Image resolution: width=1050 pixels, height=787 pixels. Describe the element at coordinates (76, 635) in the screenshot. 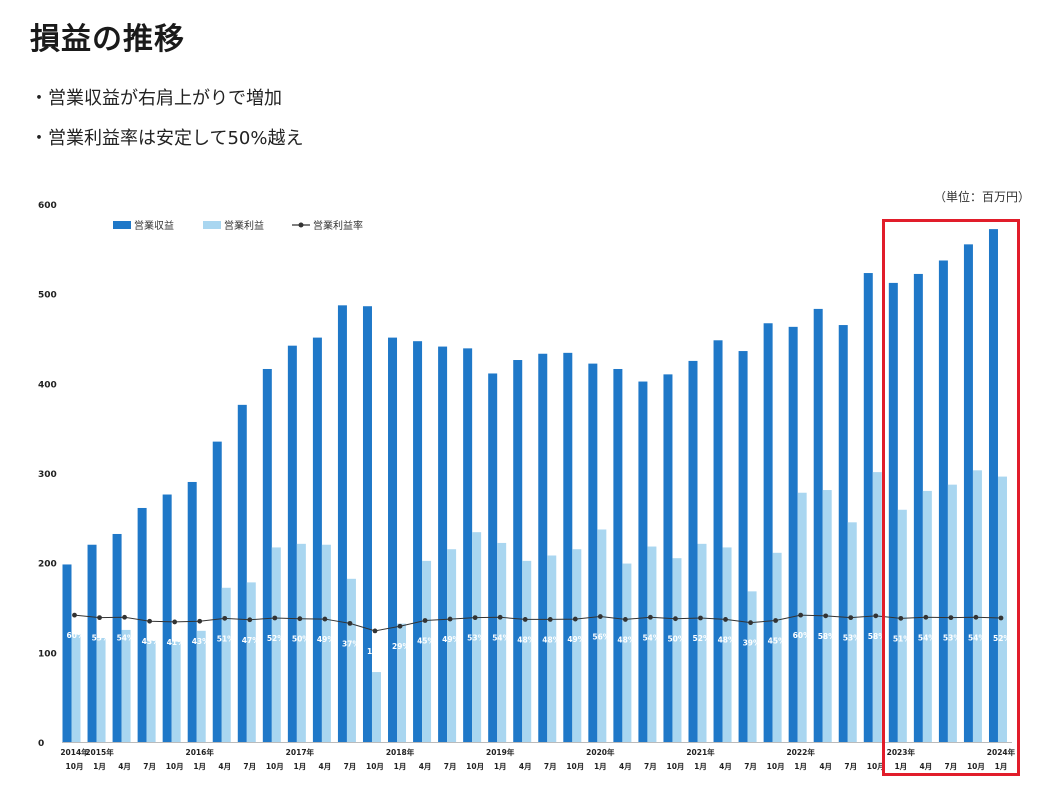

I see `margin-data-label: 60%` at that location.